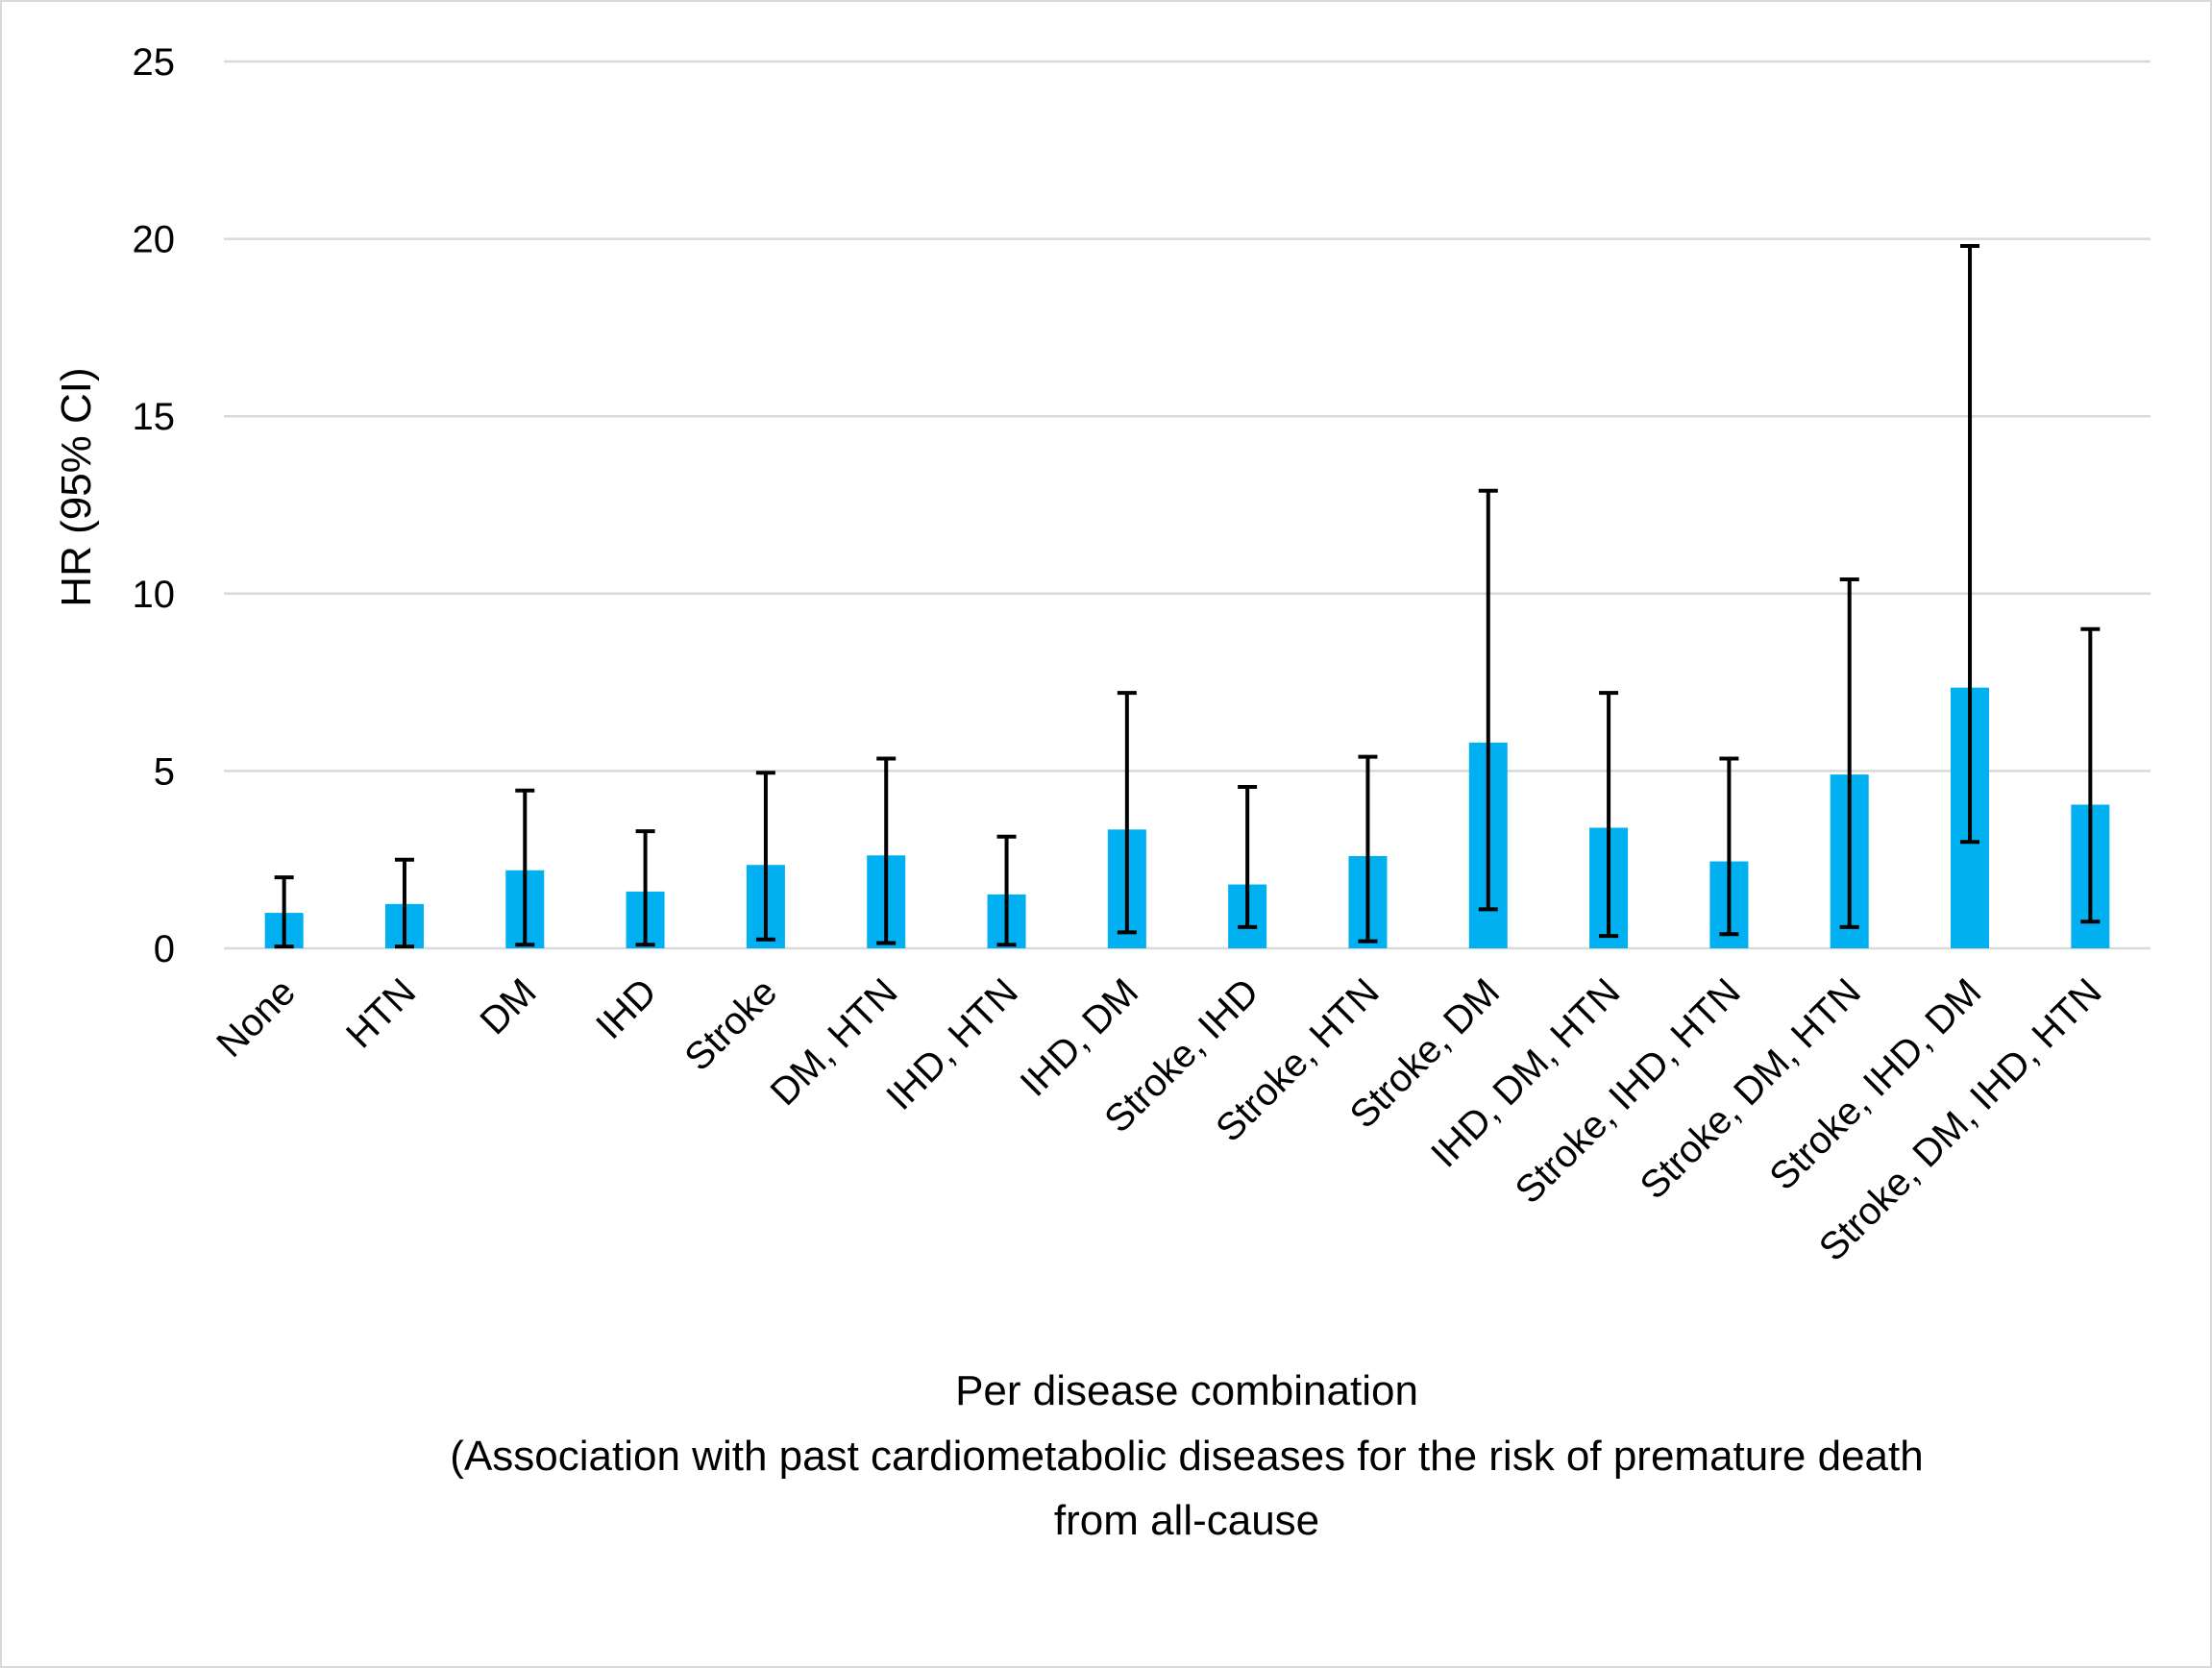 This screenshot has width=2212, height=1668. Describe the element at coordinates (164, 949) in the screenshot. I see `y-tick-label: 0` at that location.